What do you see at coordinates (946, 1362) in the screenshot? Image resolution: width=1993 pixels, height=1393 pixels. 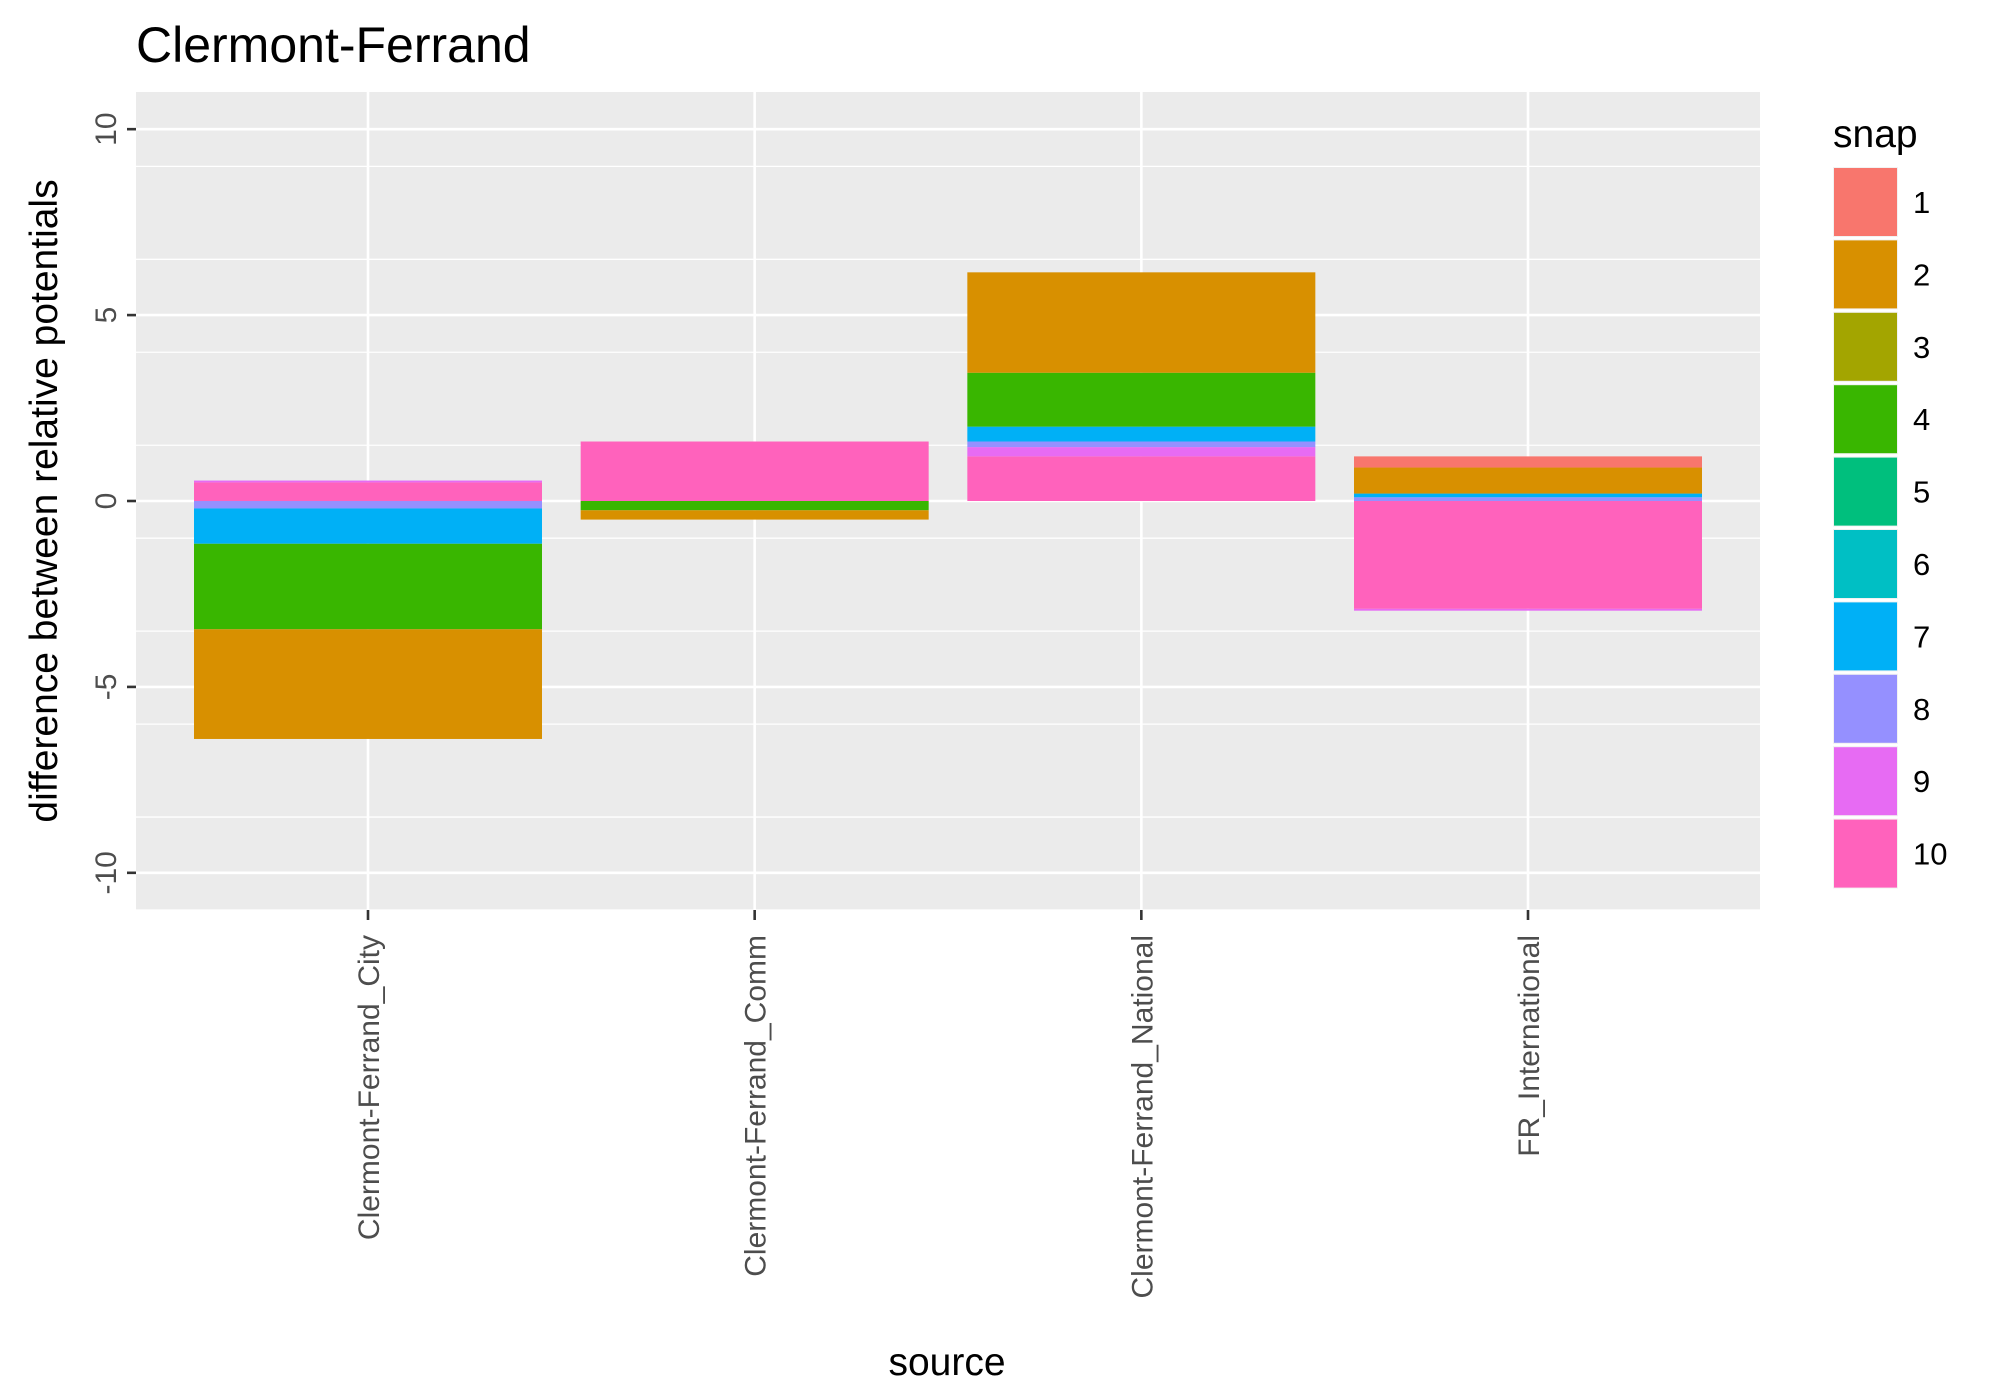 I see `x-axis-title: source` at bounding box center [946, 1362].